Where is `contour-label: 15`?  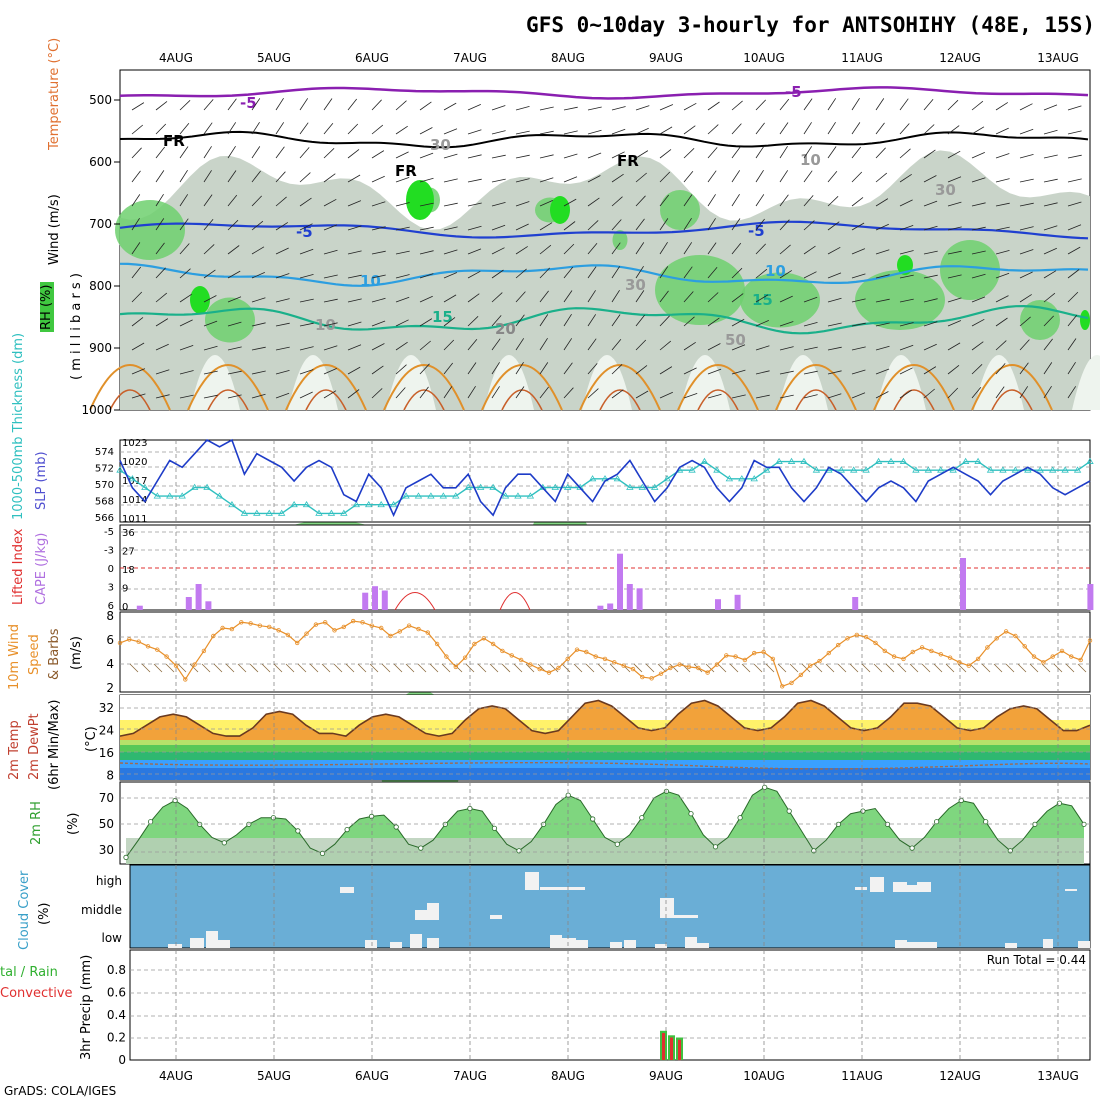 contour-label: 15 is located at coordinates (442, 317).